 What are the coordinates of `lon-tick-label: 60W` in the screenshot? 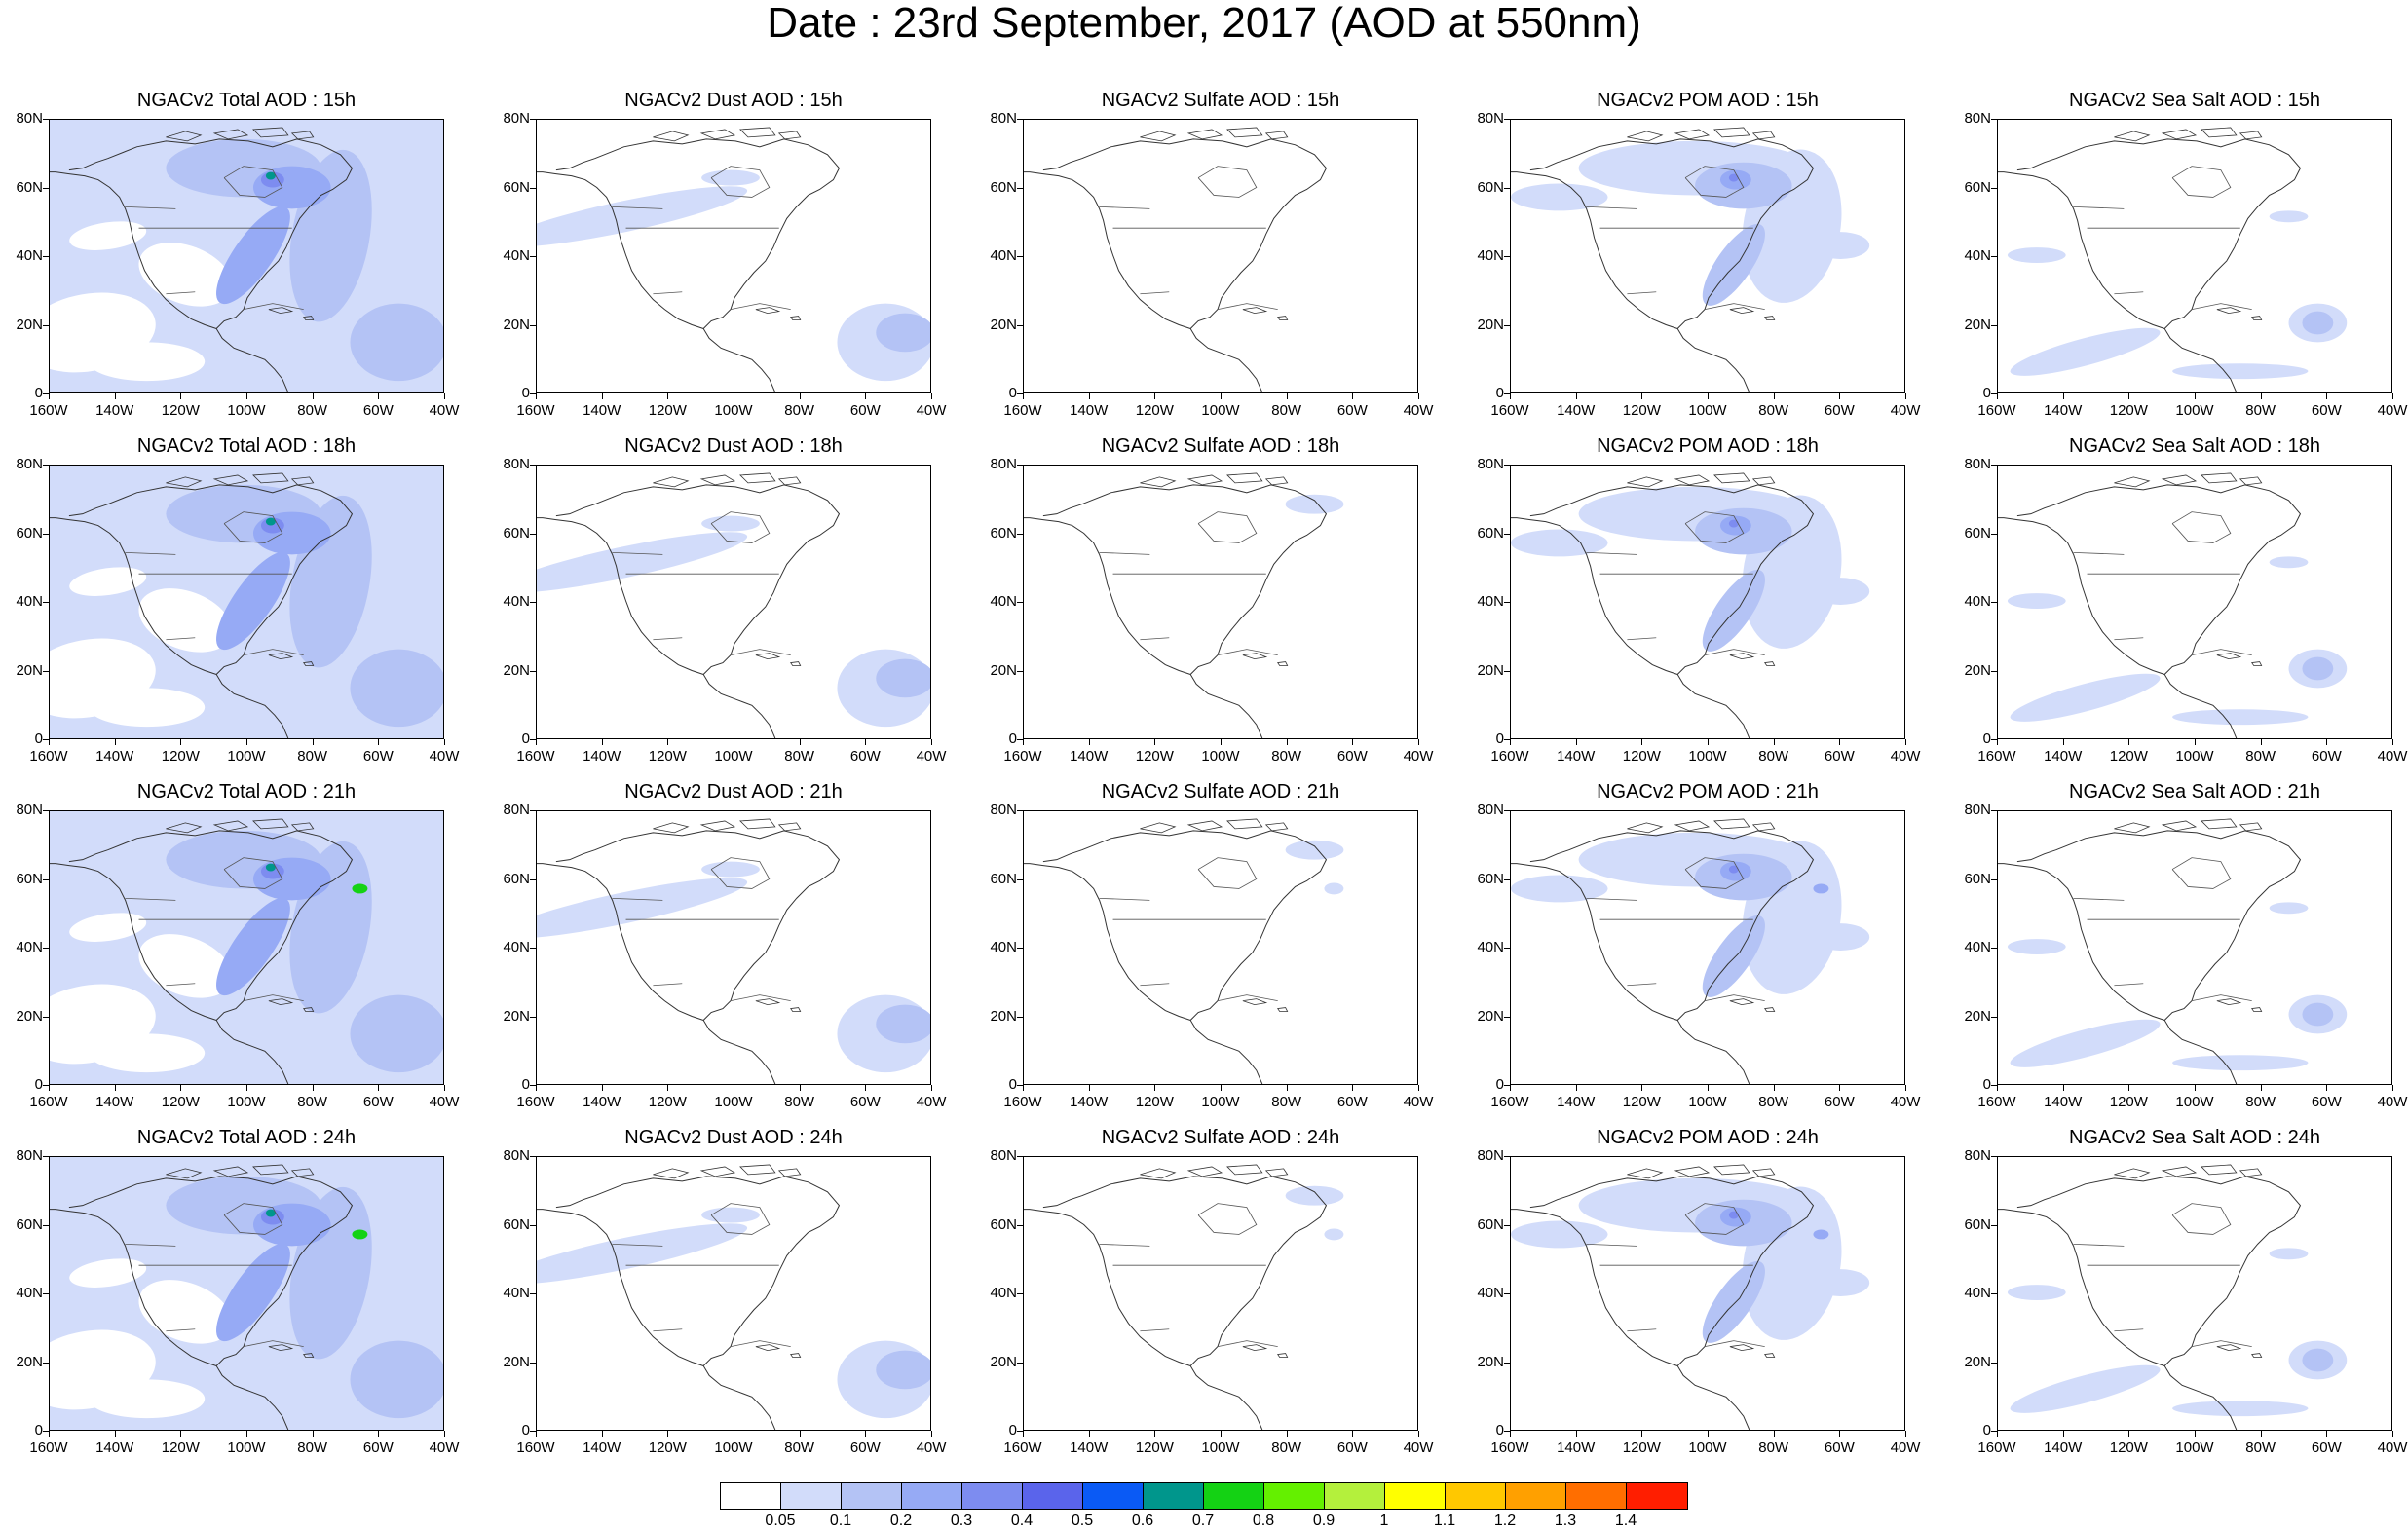 It's located at (865, 1102).